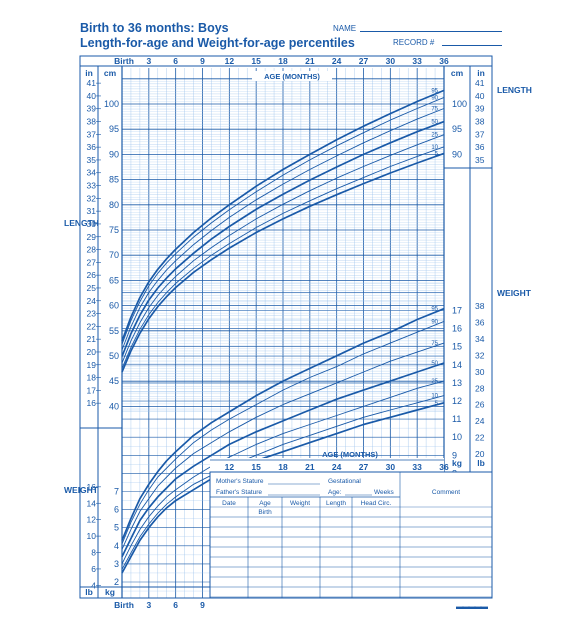  Describe the element at coordinates (92, 250) in the screenshot. I see `length-tick-in: 28` at that location.